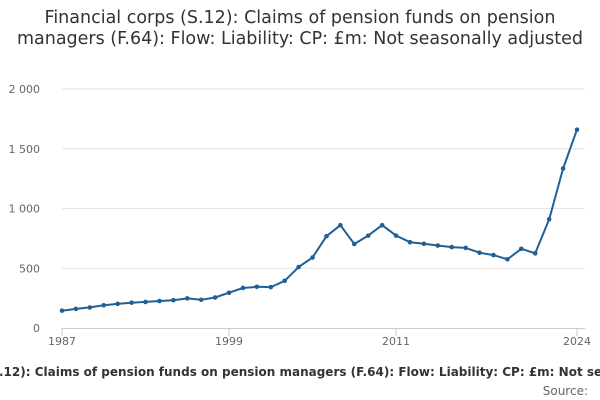 The image size is (600, 400). I want to click on y-tick-label: 1 000, so click(25, 209).